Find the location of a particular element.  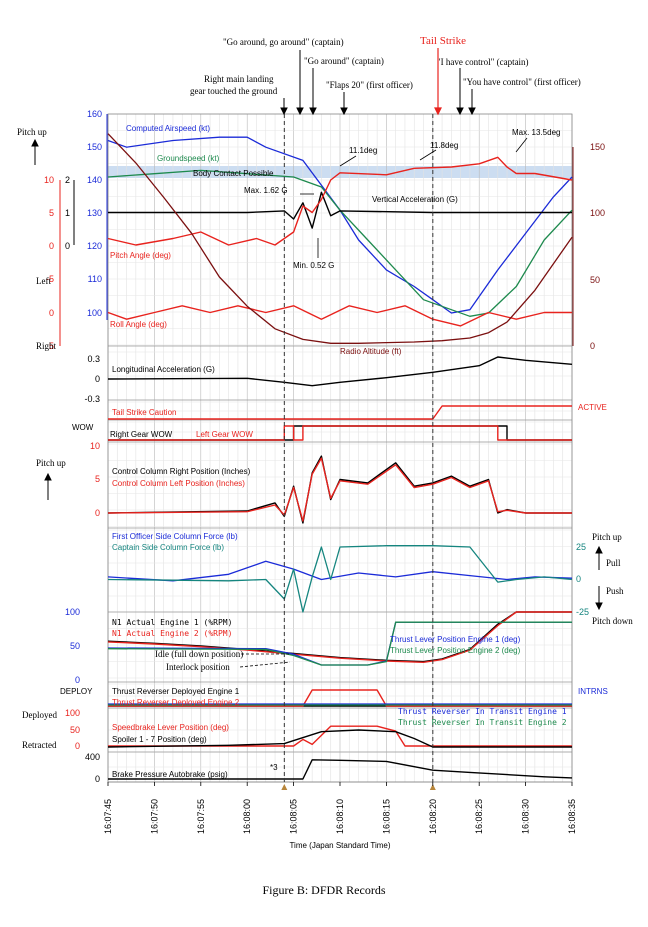

series-label: Thrust Lever Position Engine 2 (deg) is located at coordinates (455, 650).